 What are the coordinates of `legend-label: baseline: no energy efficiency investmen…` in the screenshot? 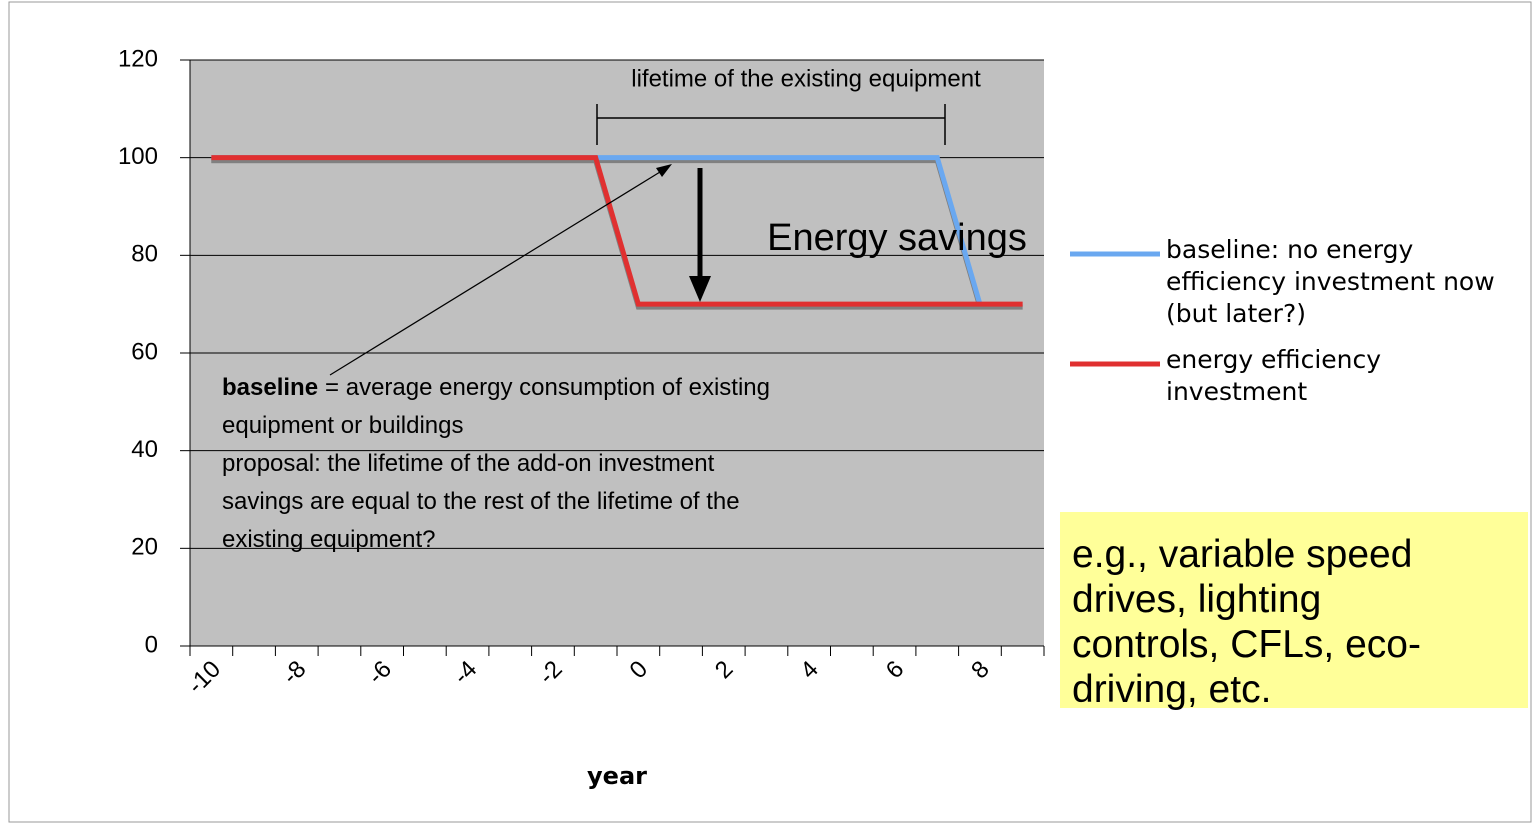 It's located at (1330, 281).